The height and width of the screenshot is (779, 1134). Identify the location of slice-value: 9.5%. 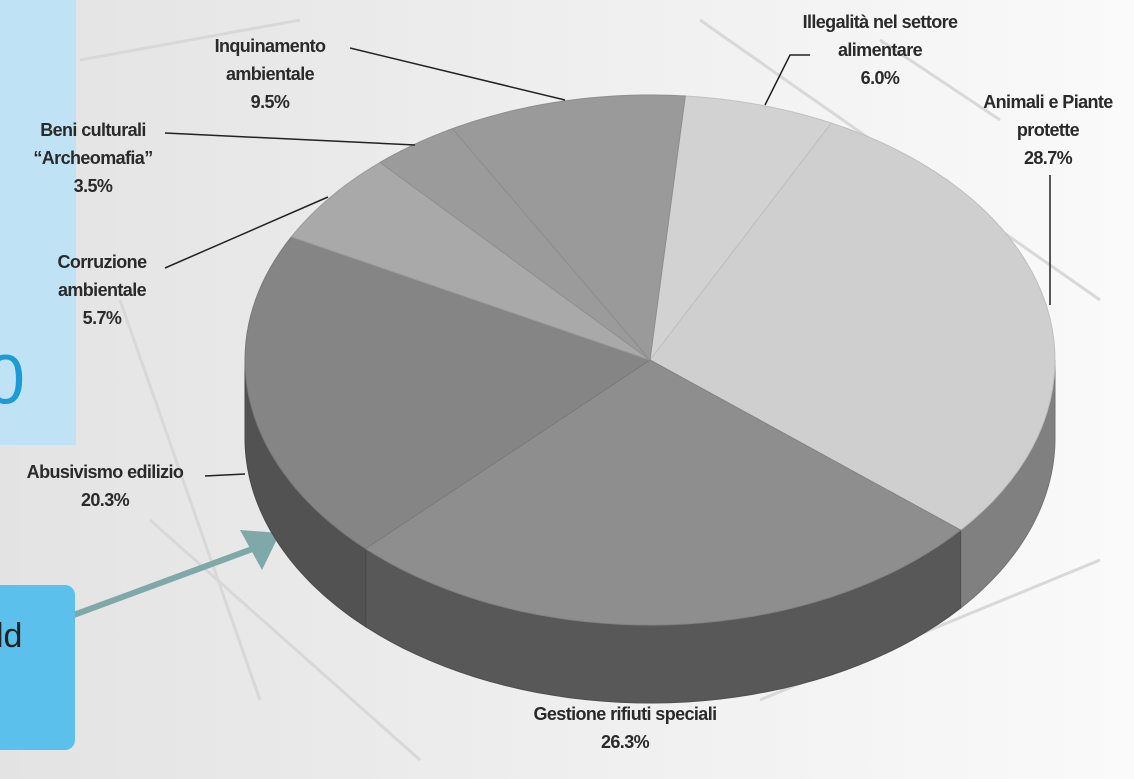
(270, 102).